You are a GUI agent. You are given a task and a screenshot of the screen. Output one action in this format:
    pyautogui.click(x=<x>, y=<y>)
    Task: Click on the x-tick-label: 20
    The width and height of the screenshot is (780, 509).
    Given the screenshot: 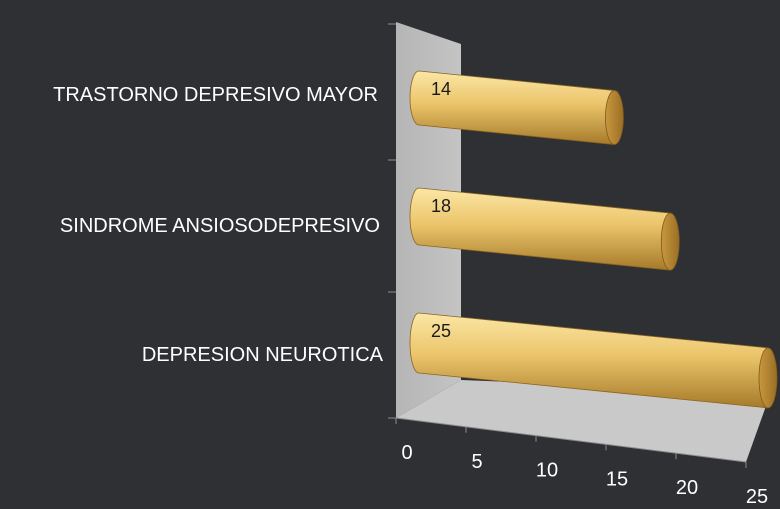 What is the action you would take?
    pyautogui.click(x=687, y=488)
    